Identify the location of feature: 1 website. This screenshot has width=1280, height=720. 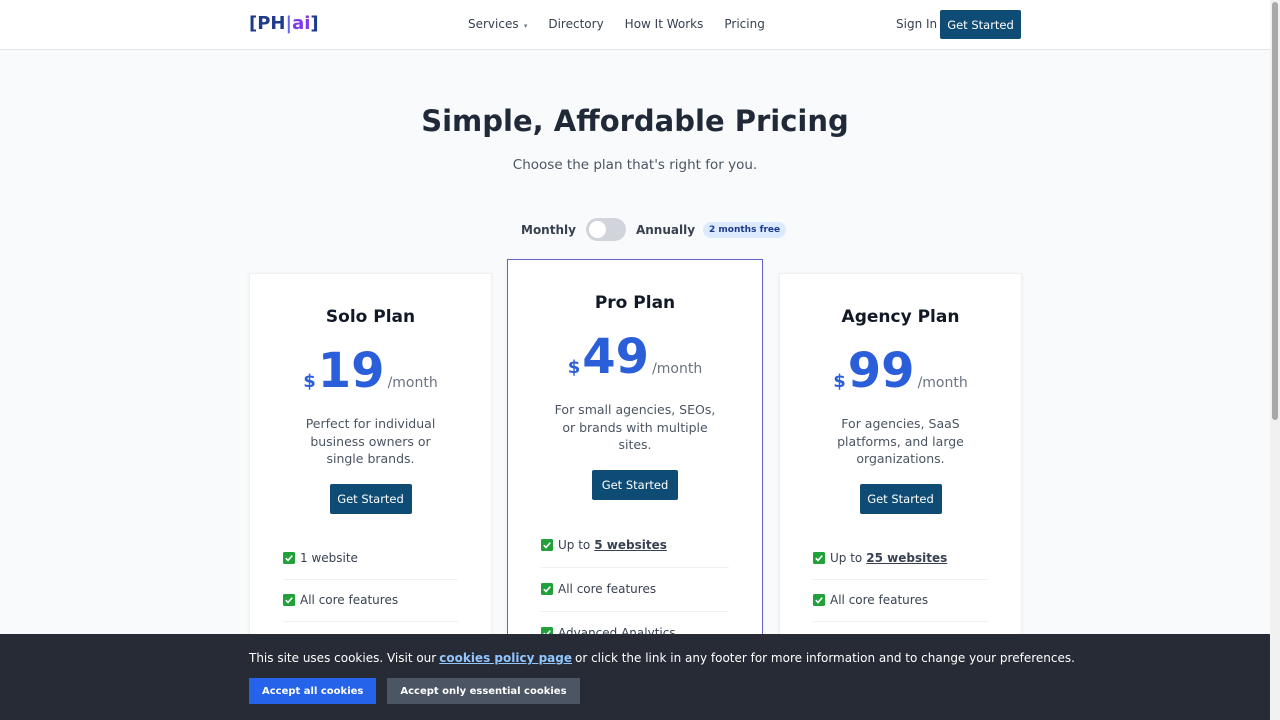
(370, 559).